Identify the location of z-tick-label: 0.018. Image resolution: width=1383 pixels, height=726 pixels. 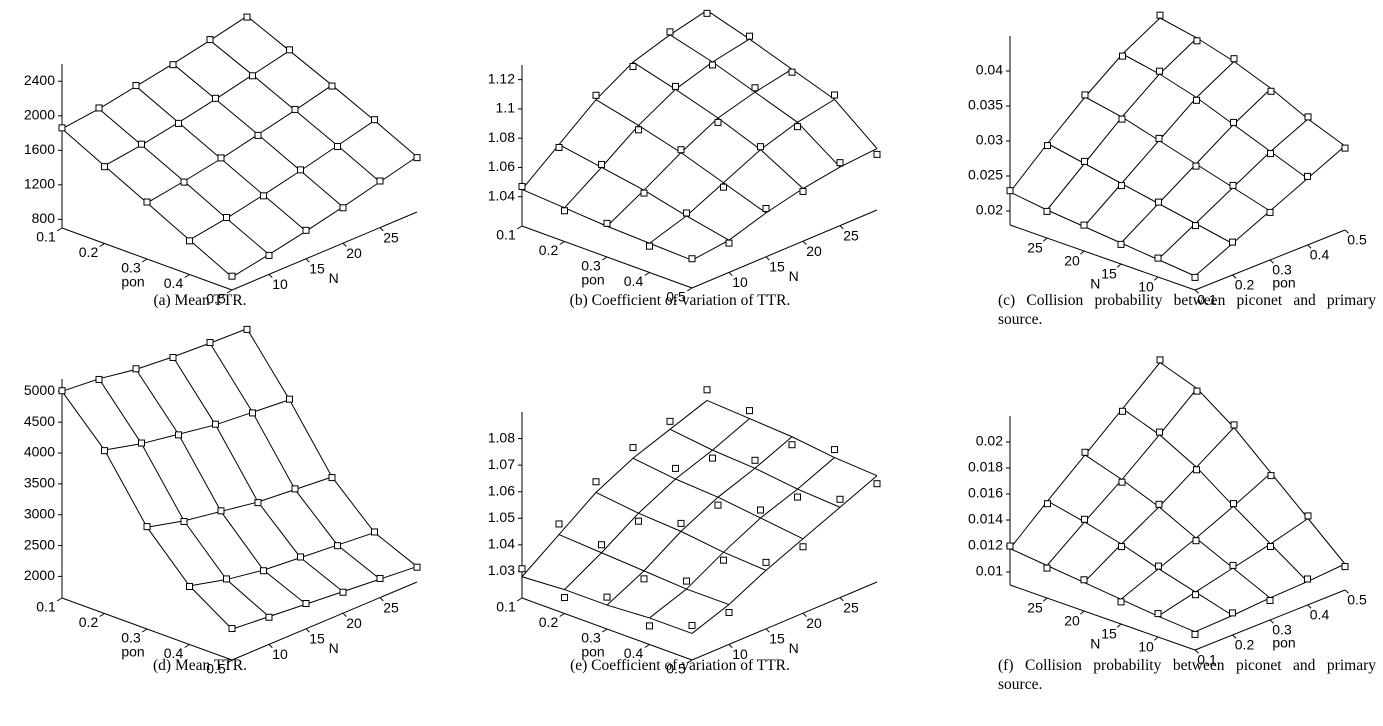
(985, 467).